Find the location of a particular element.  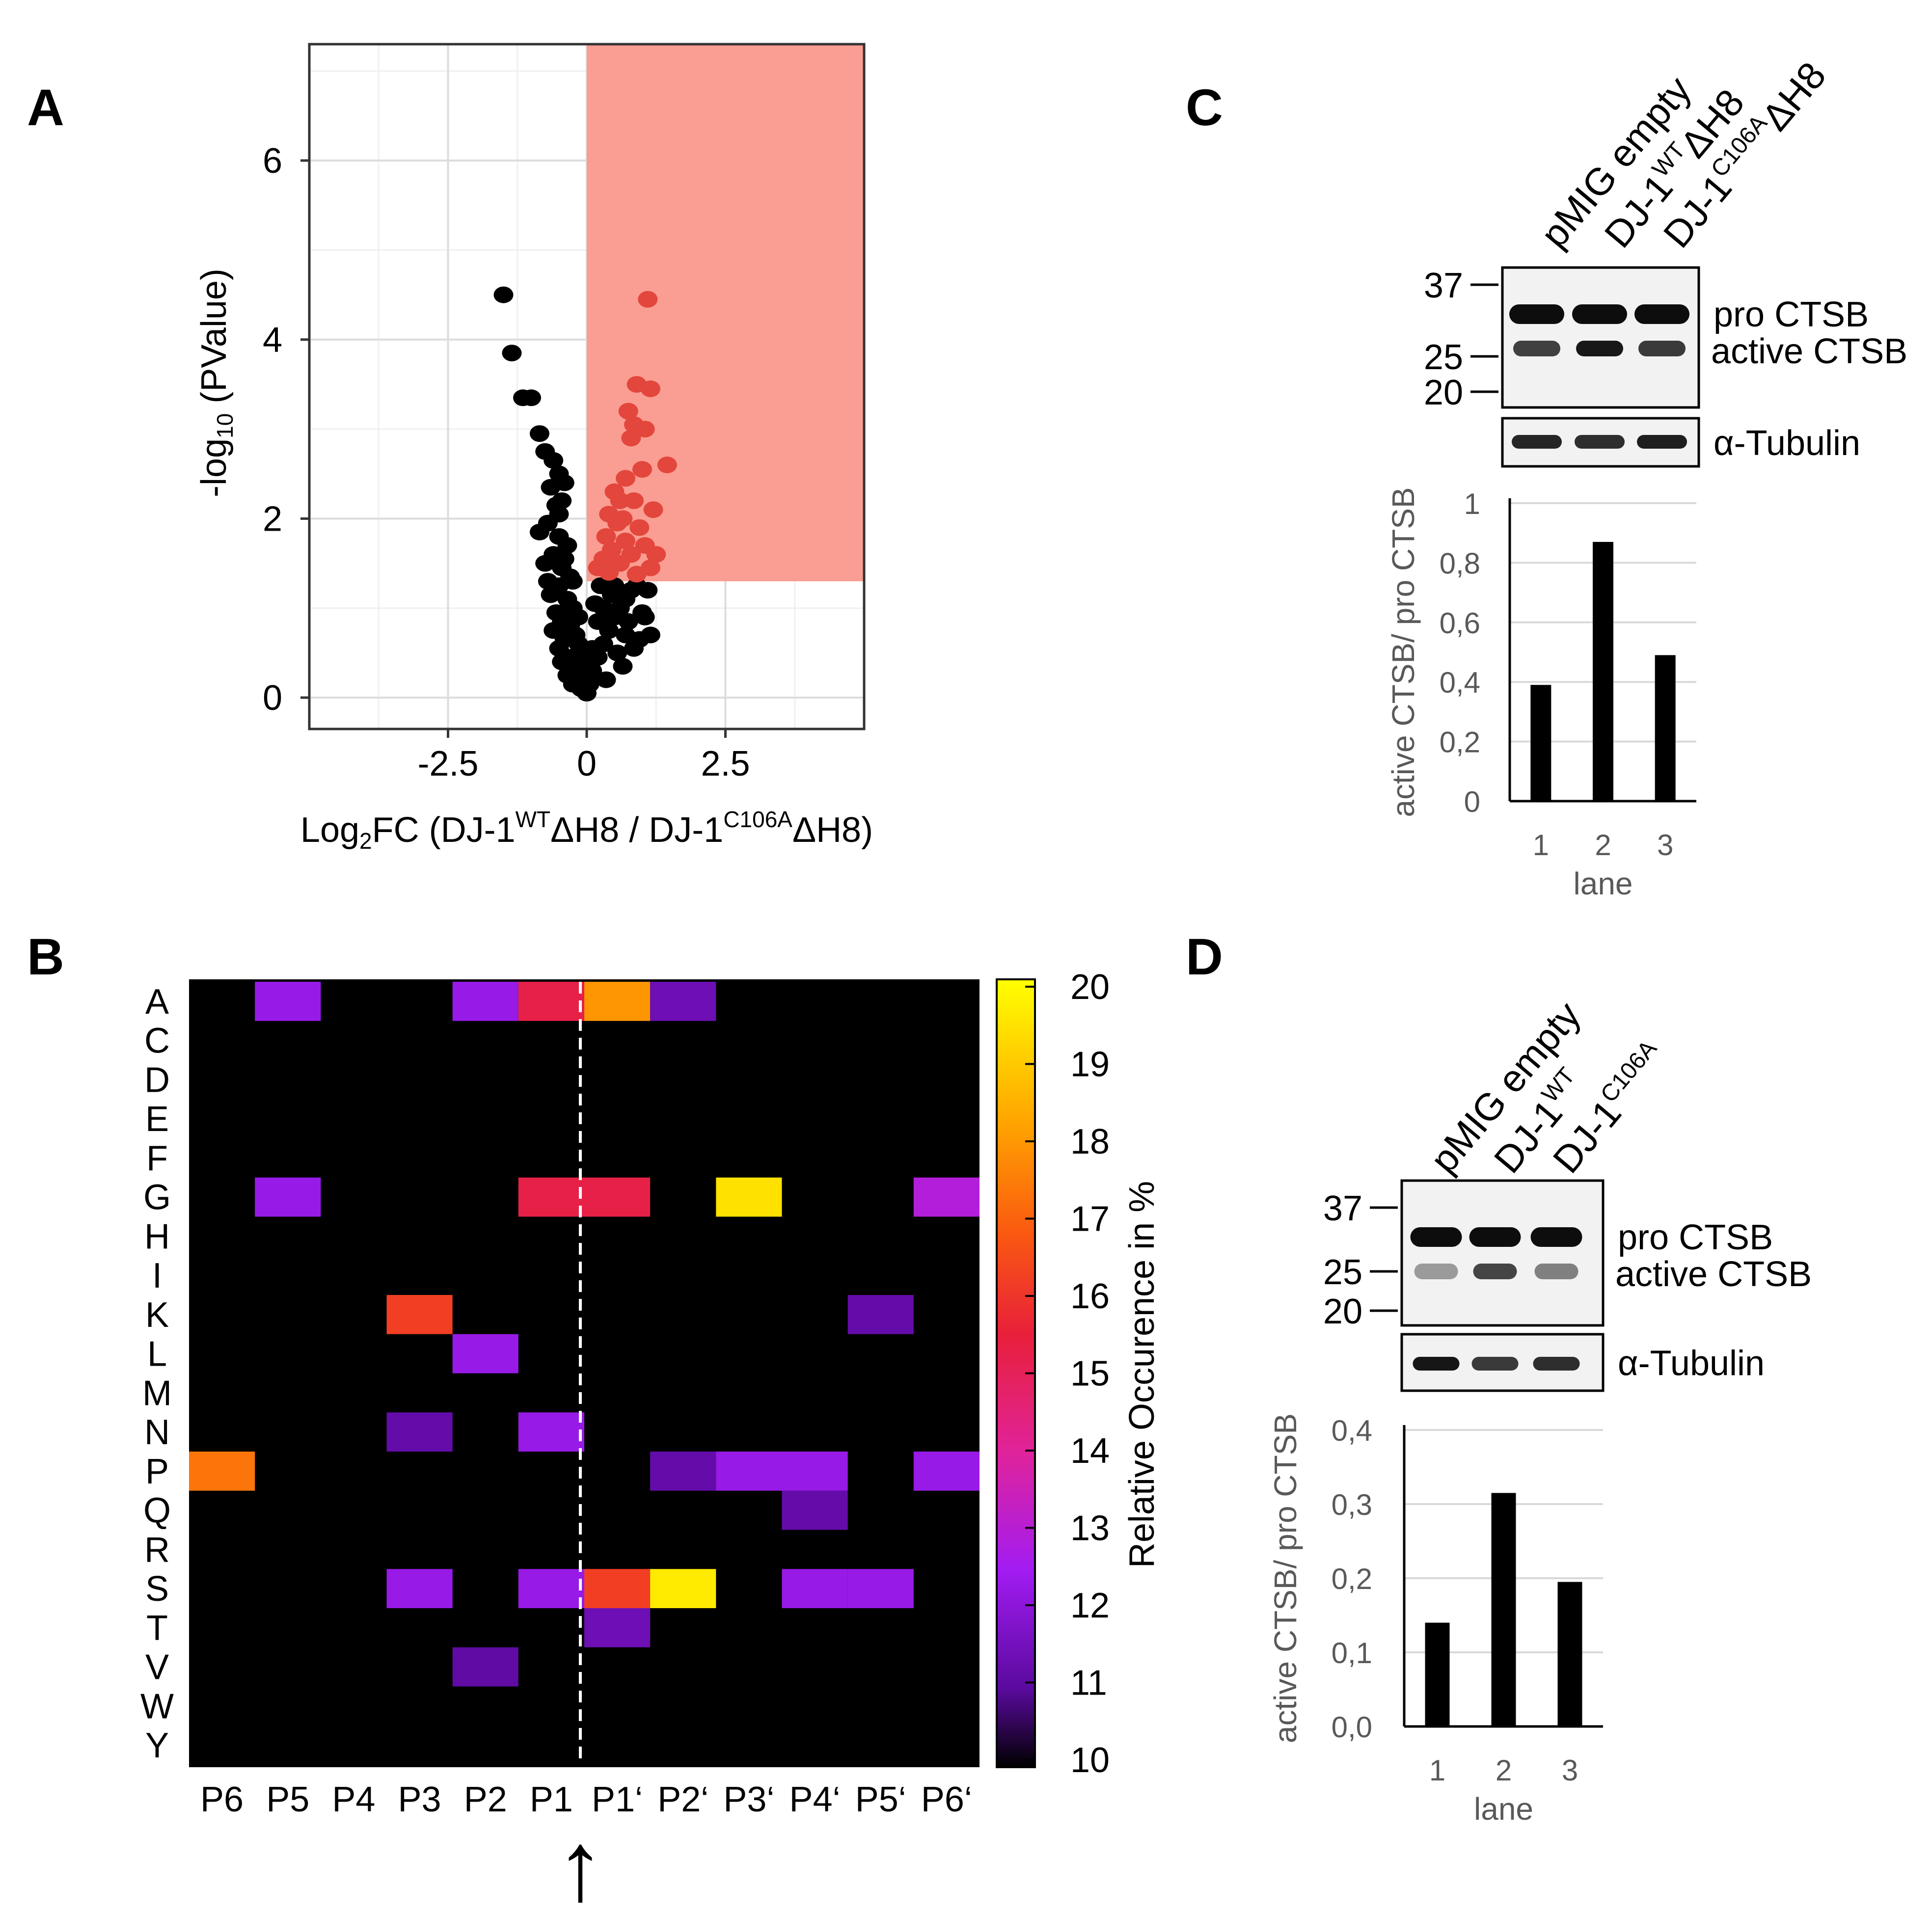

y-tick-label: 6 is located at coordinates (272, 161).